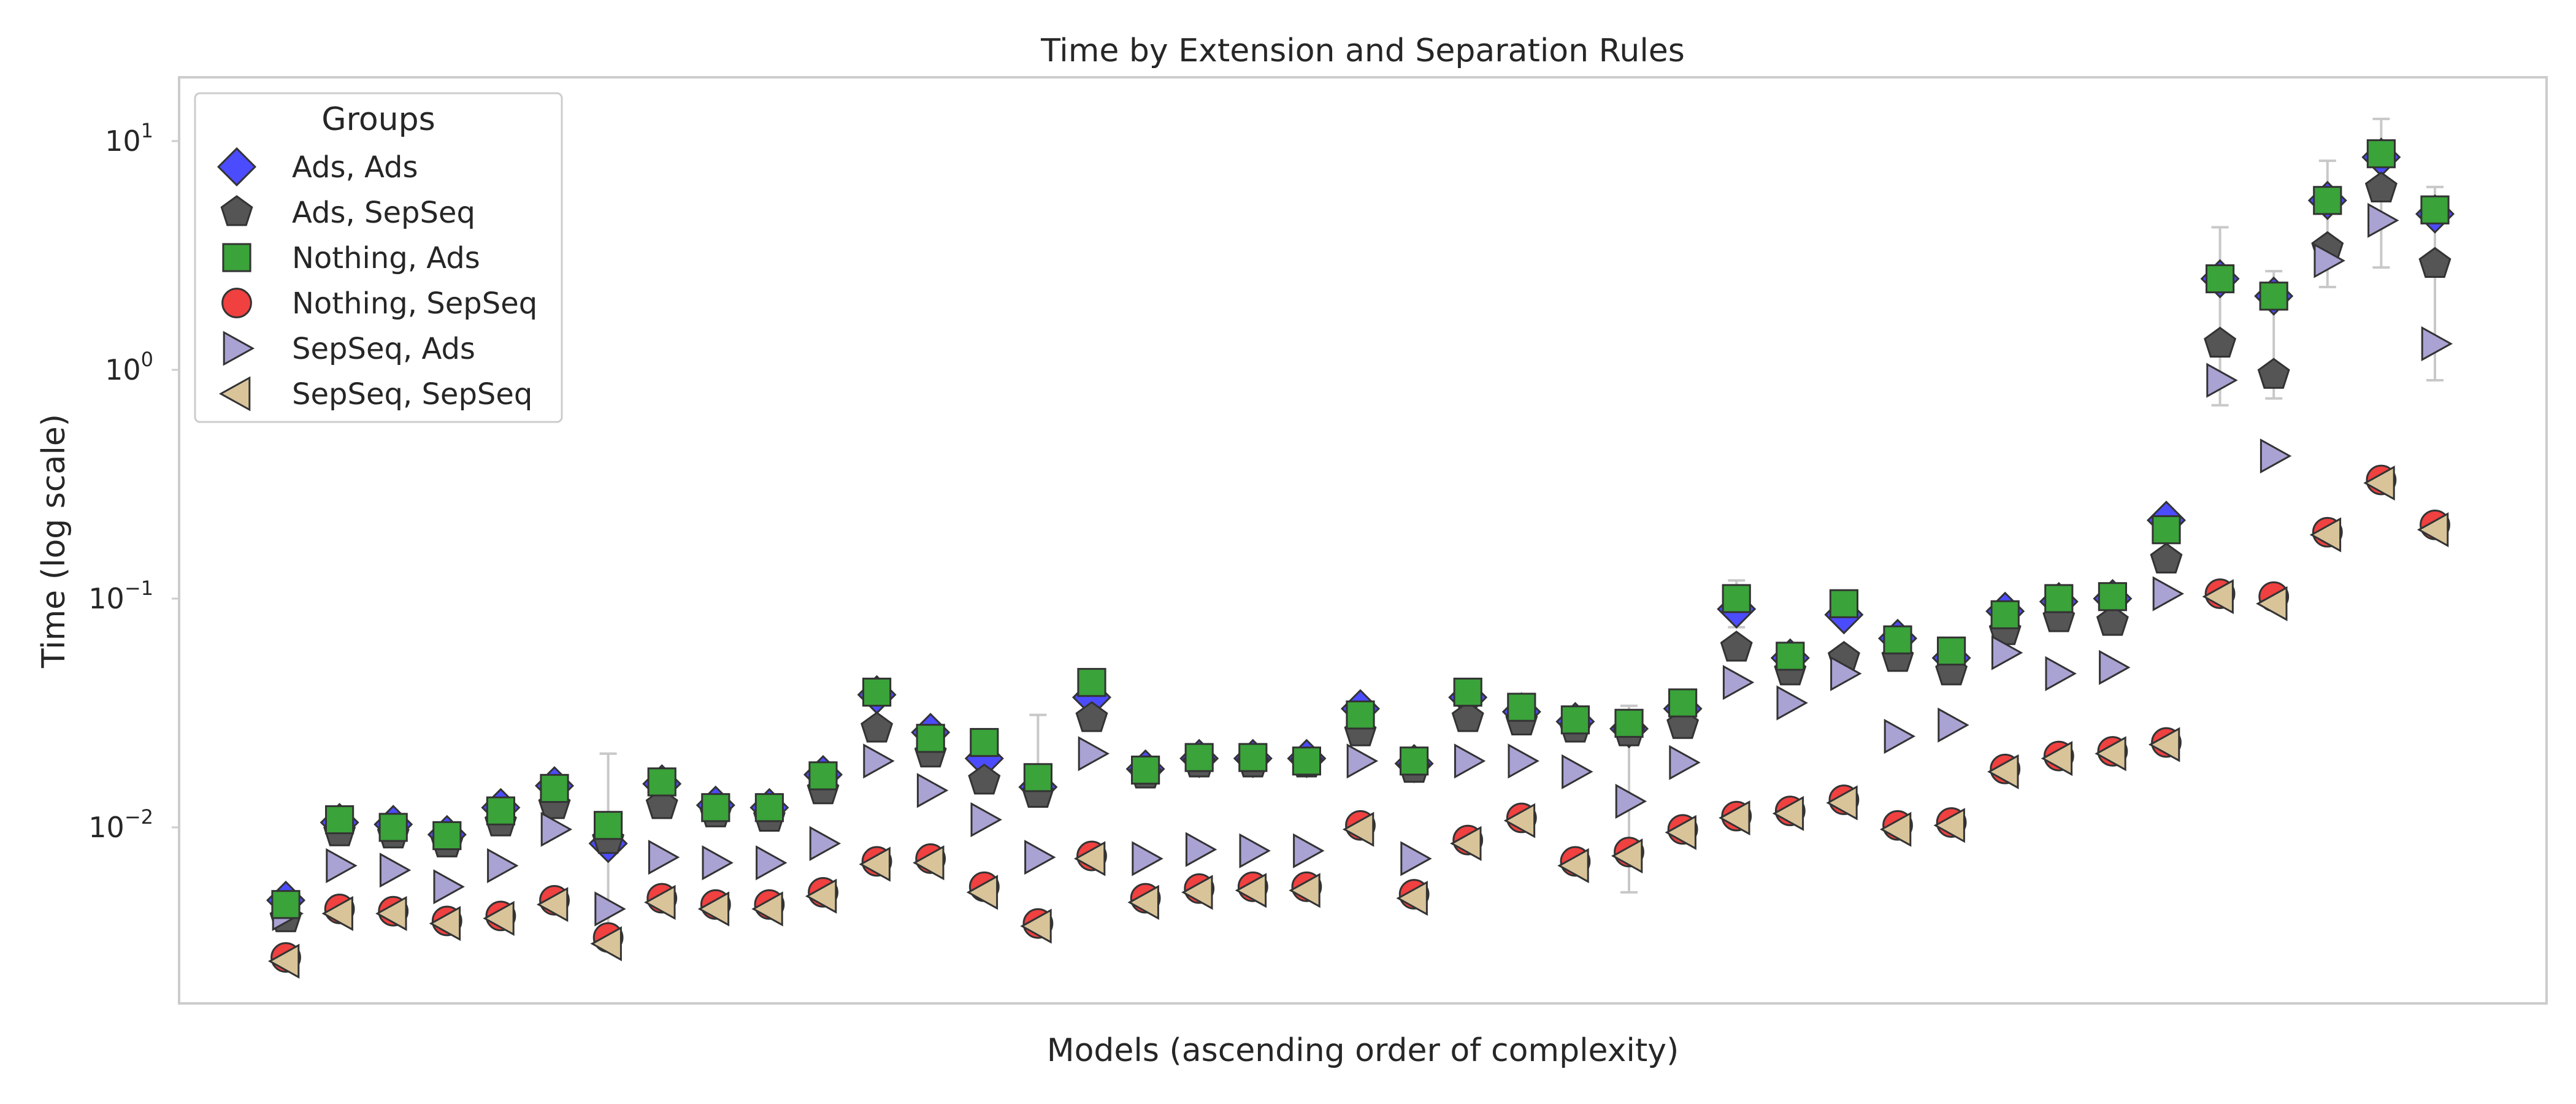 Image resolution: width=2576 pixels, height=1104 pixels. What do you see at coordinates (386, 258) in the screenshot?
I see `legend-entry: Nothing, Ads` at bounding box center [386, 258].